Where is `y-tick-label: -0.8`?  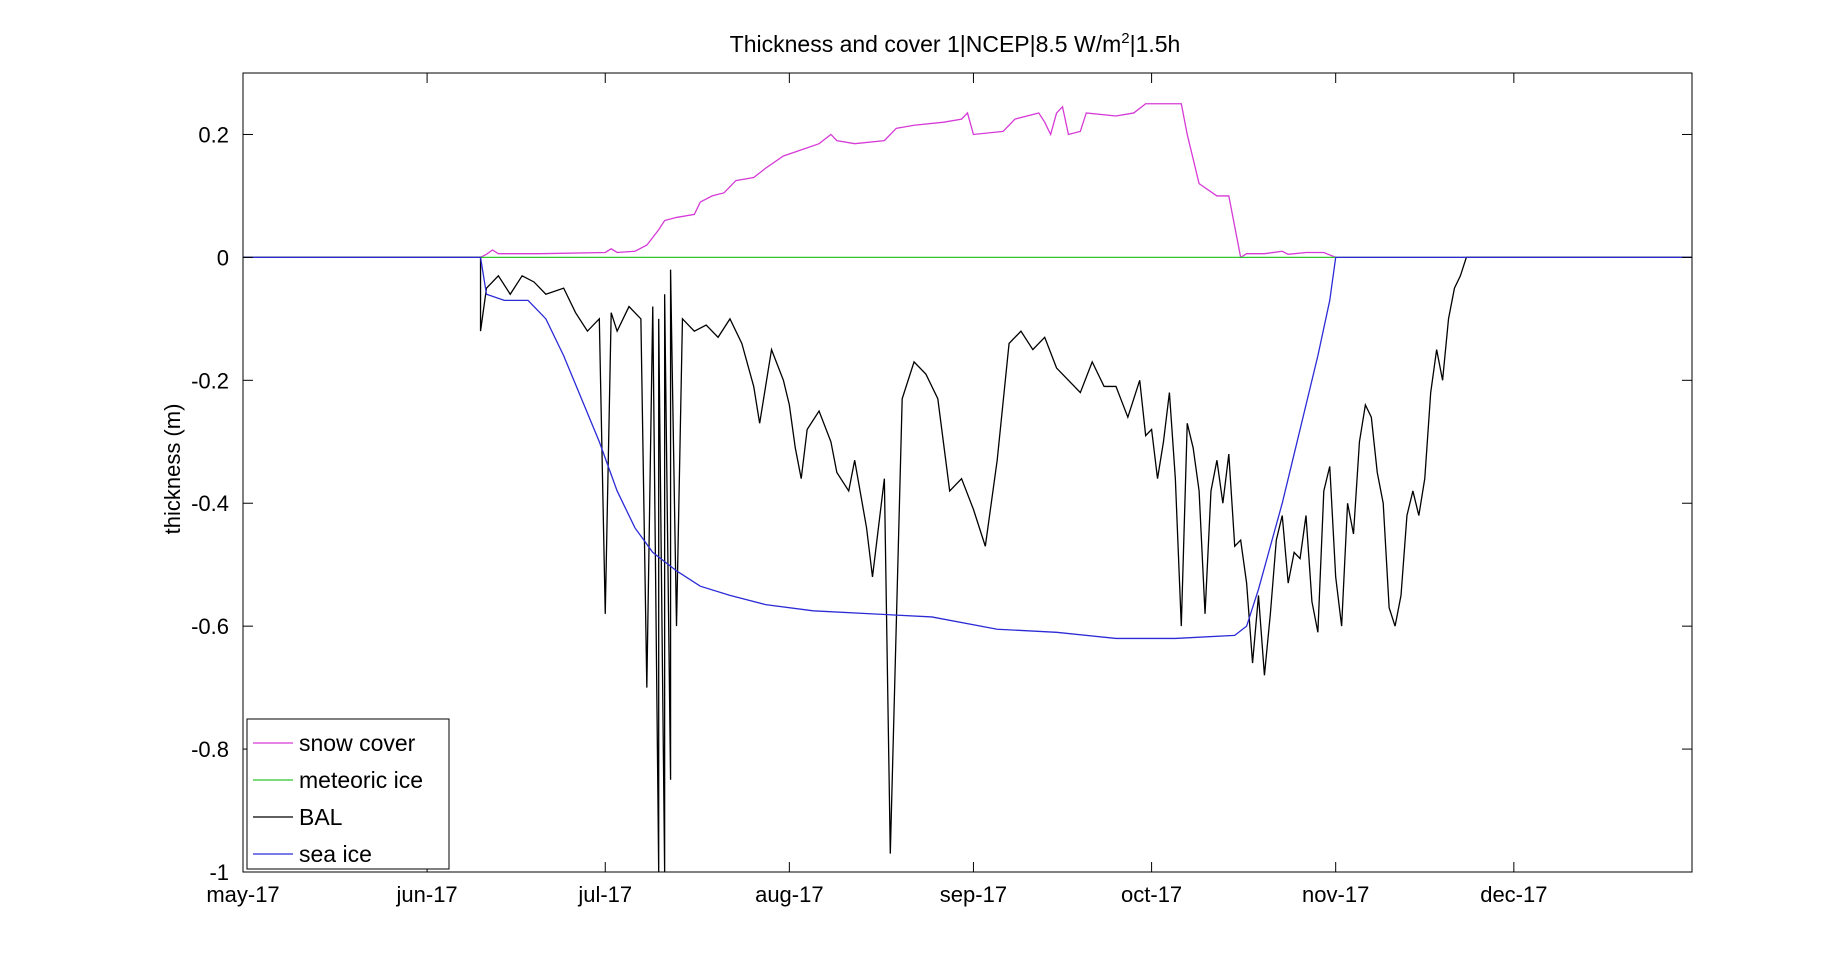
y-tick-label: -0.8 is located at coordinates (210, 749).